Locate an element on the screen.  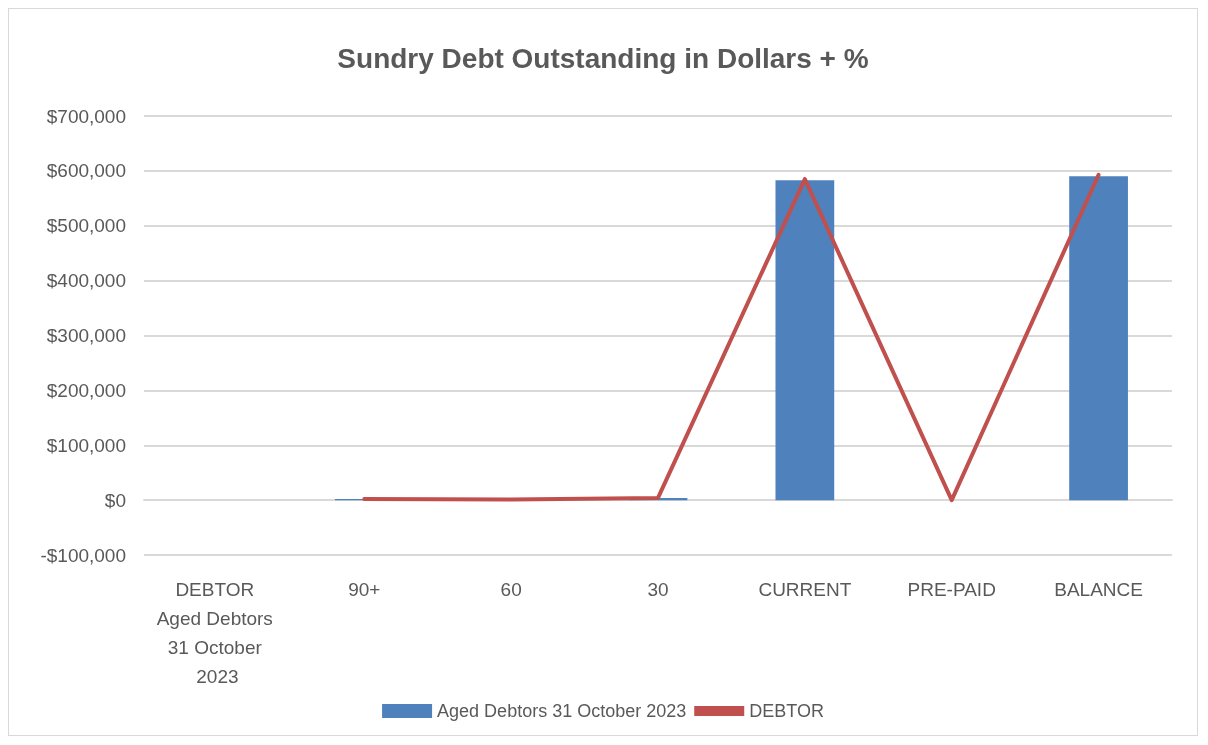
y-tick-label: $400,000 is located at coordinates (86, 281).